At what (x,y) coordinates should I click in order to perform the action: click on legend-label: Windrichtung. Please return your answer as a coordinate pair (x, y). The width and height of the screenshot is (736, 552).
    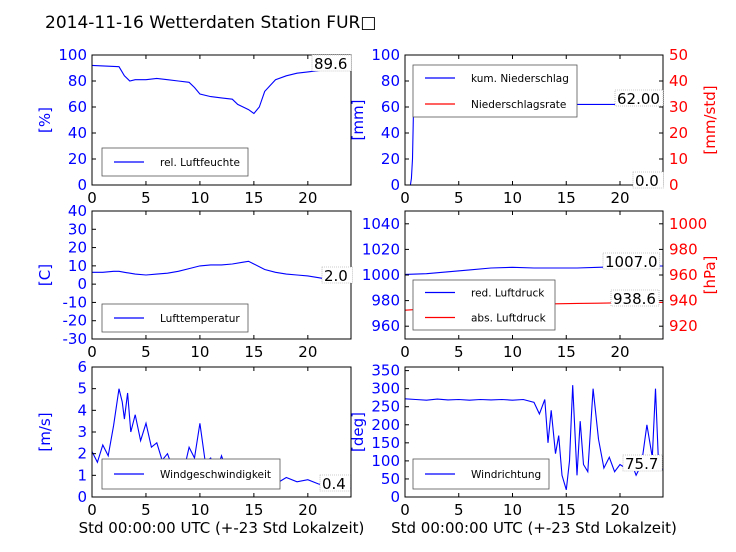
    Looking at the image, I should click on (506, 475).